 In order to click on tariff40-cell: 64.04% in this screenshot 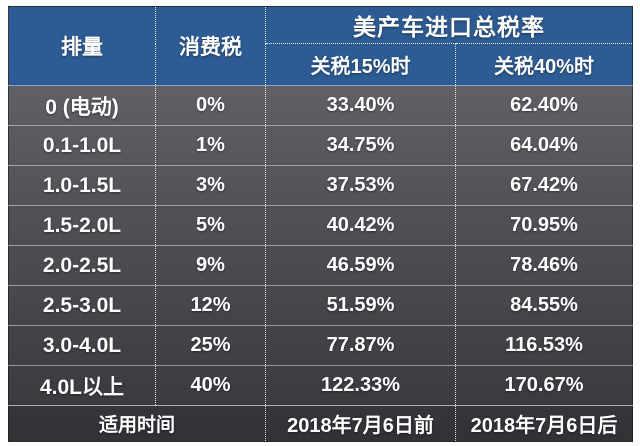, I will do `click(544, 145)`.